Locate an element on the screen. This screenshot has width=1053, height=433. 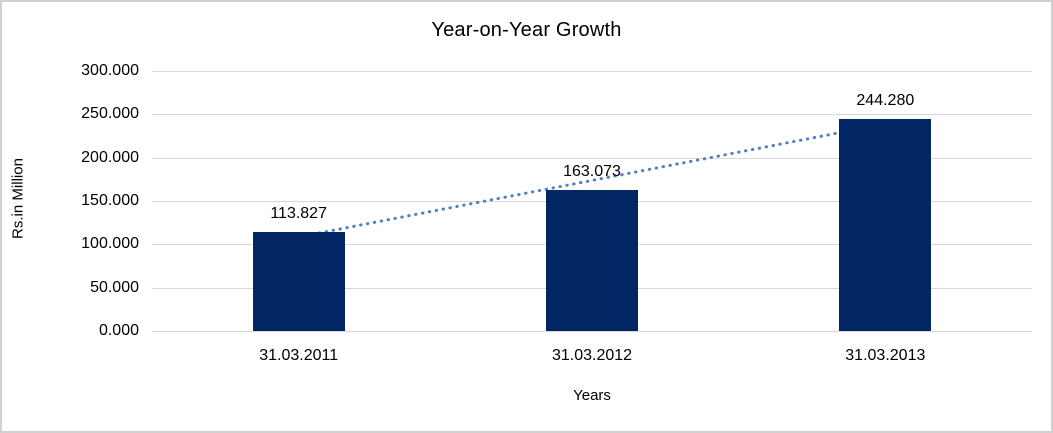
y-tick-label: 300.000 is located at coordinates (110, 70).